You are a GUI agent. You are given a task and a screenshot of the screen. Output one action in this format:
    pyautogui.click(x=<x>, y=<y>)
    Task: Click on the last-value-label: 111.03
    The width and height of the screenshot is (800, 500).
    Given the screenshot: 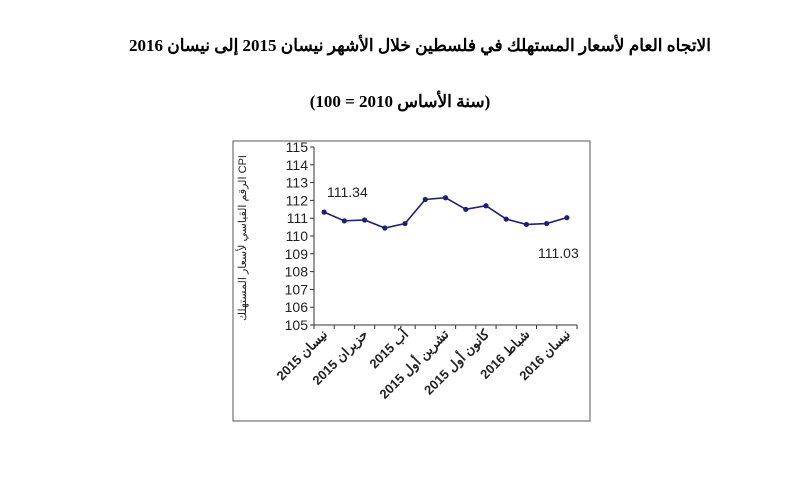 What is the action you would take?
    pyautogui.click(x=558, y=253)
    